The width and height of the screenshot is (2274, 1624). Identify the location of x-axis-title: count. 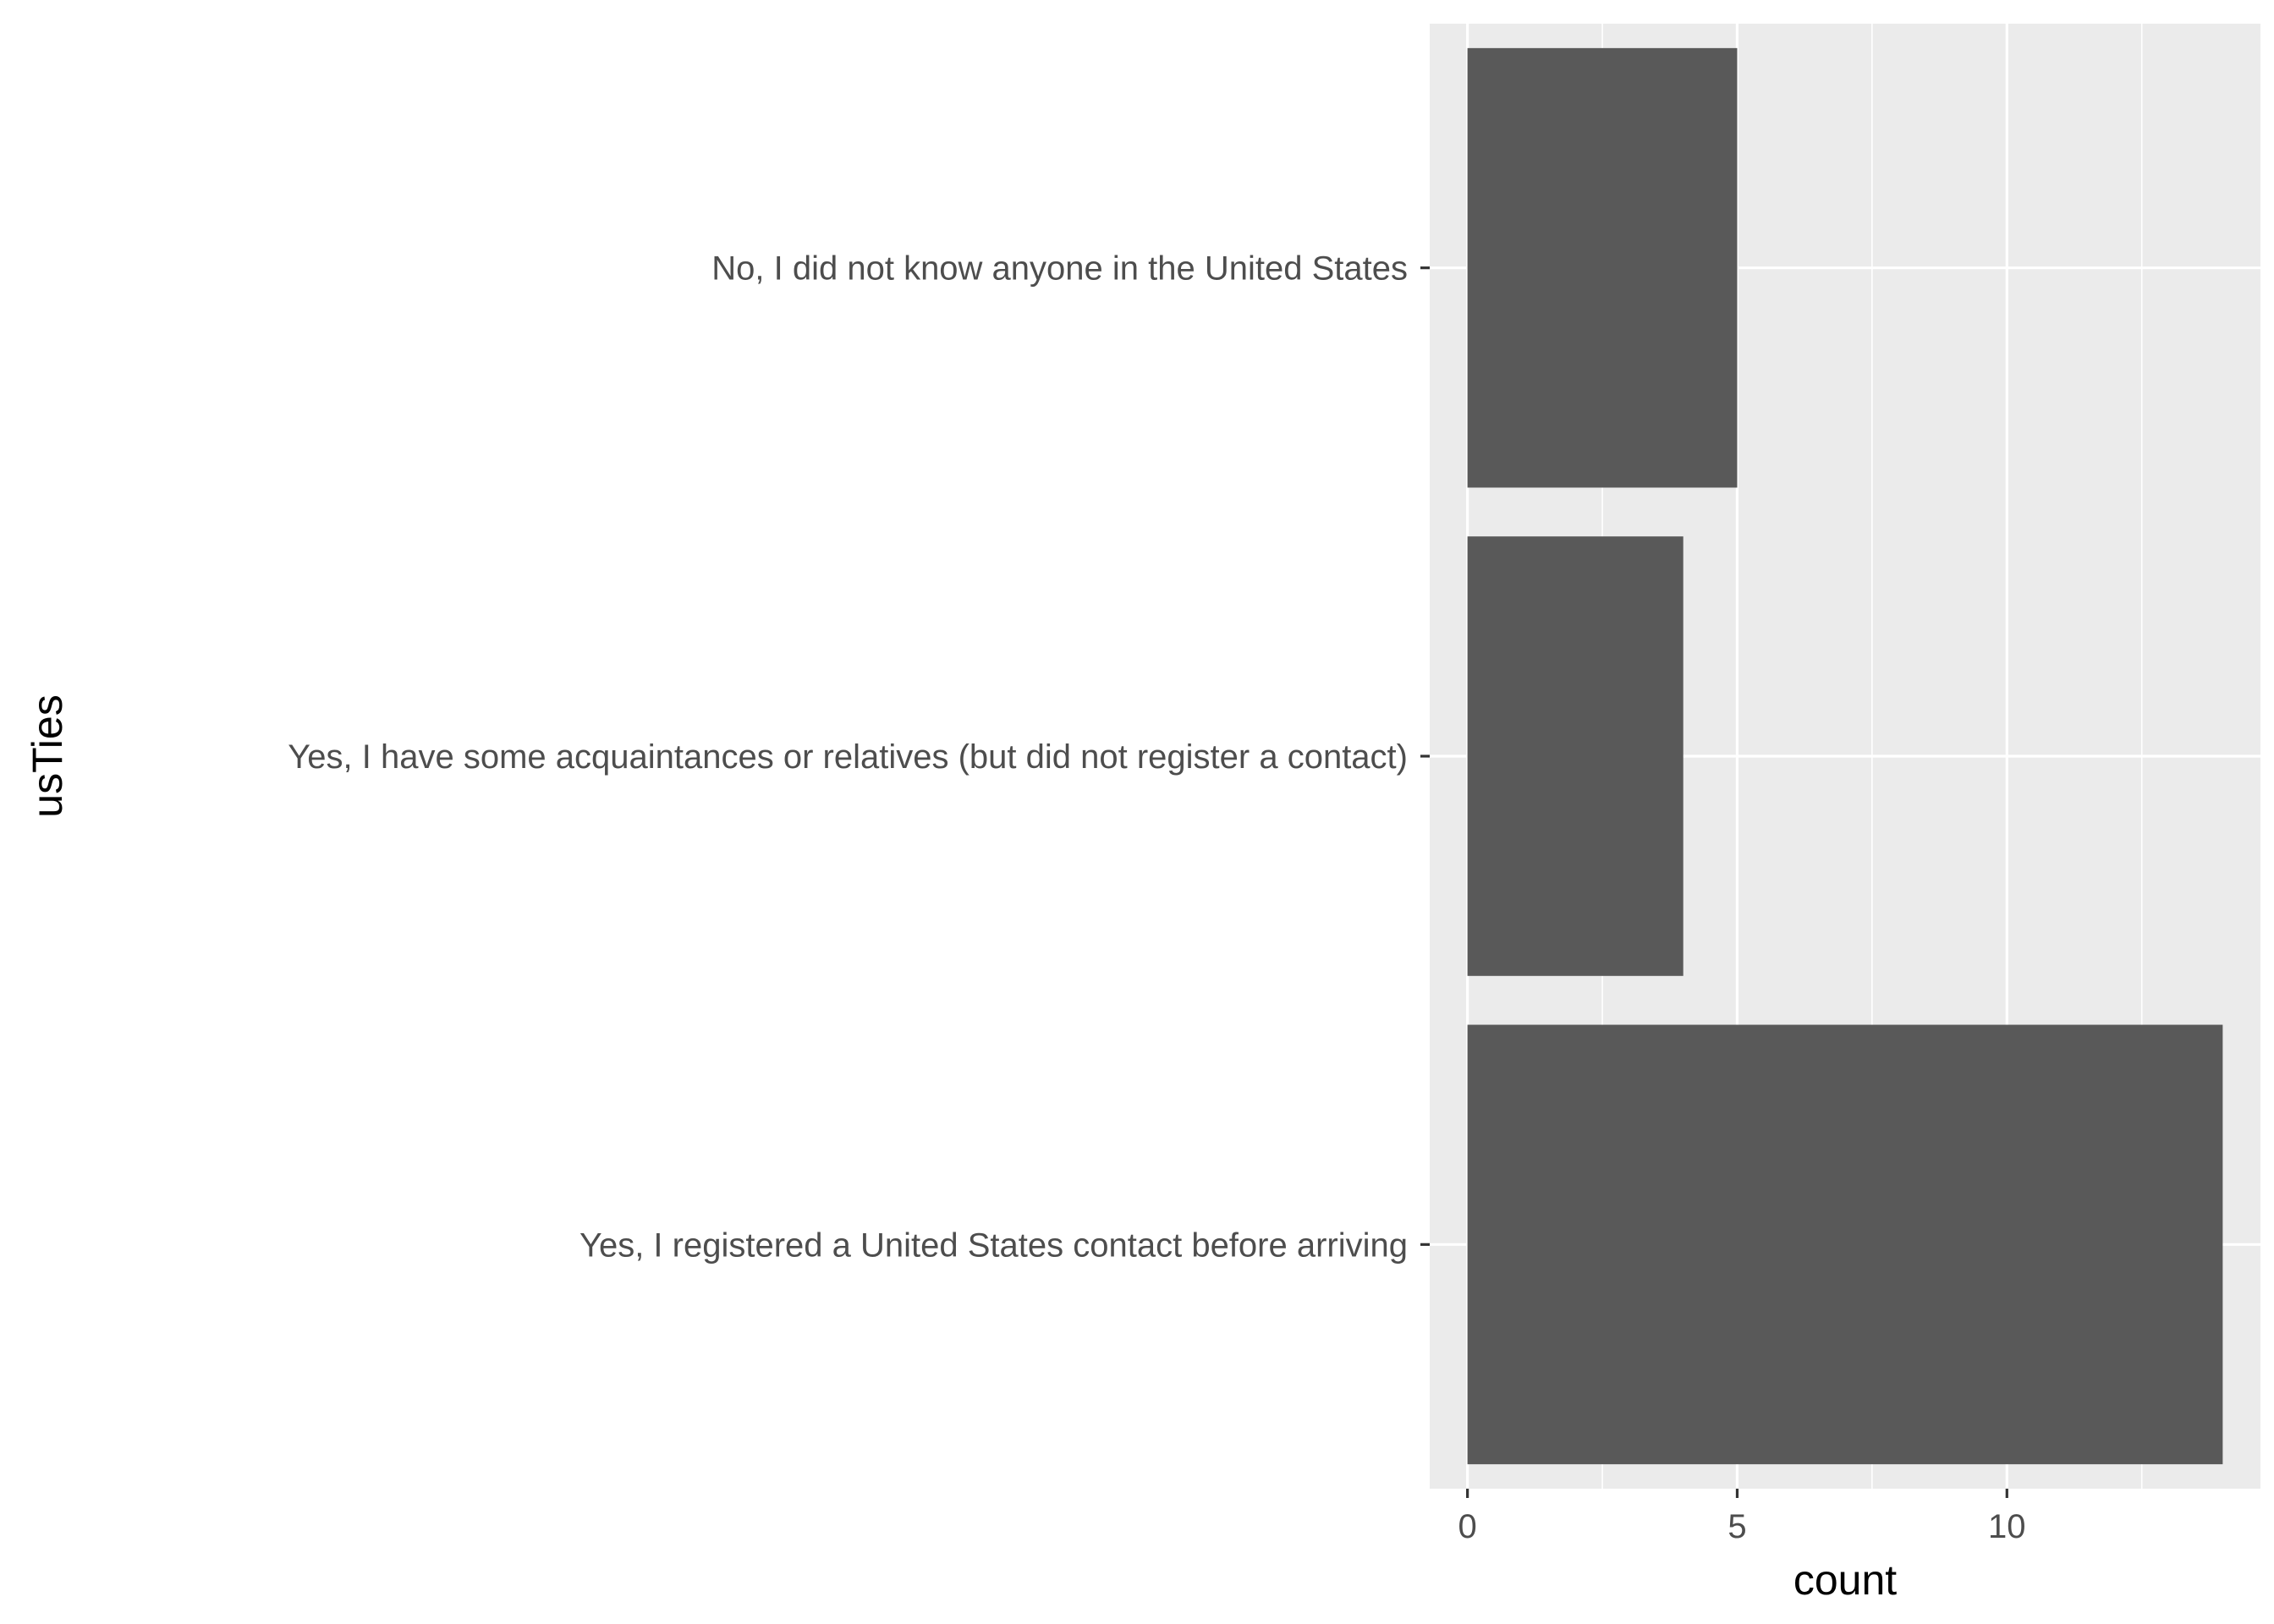
(1845, 1580).